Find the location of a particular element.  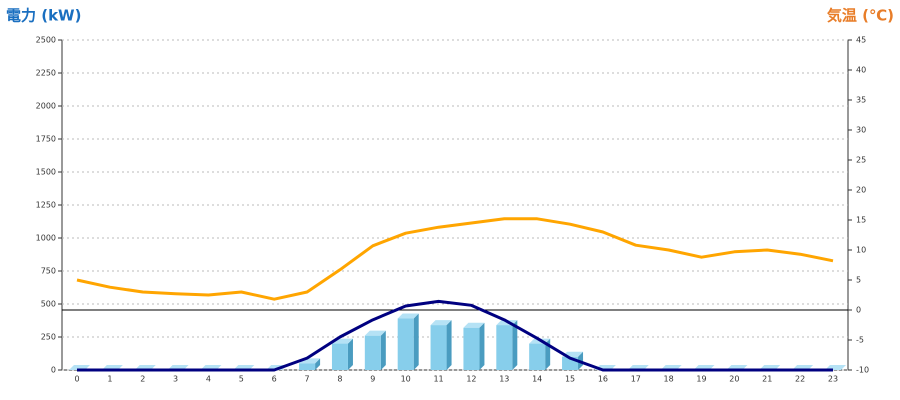

y2-tick-label: -5 is located at coordinates (860, 340).